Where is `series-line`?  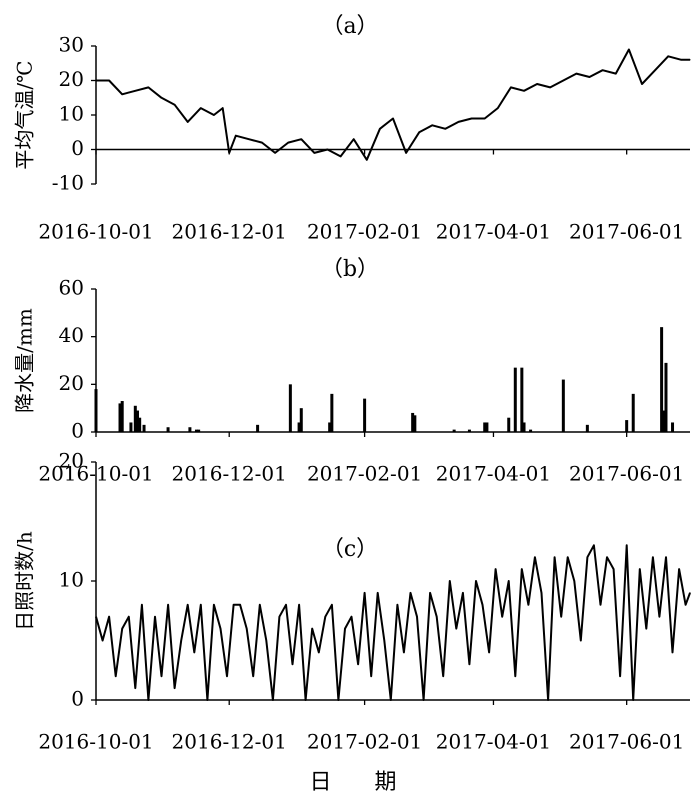 series-line is located at coordinates (393, 104).